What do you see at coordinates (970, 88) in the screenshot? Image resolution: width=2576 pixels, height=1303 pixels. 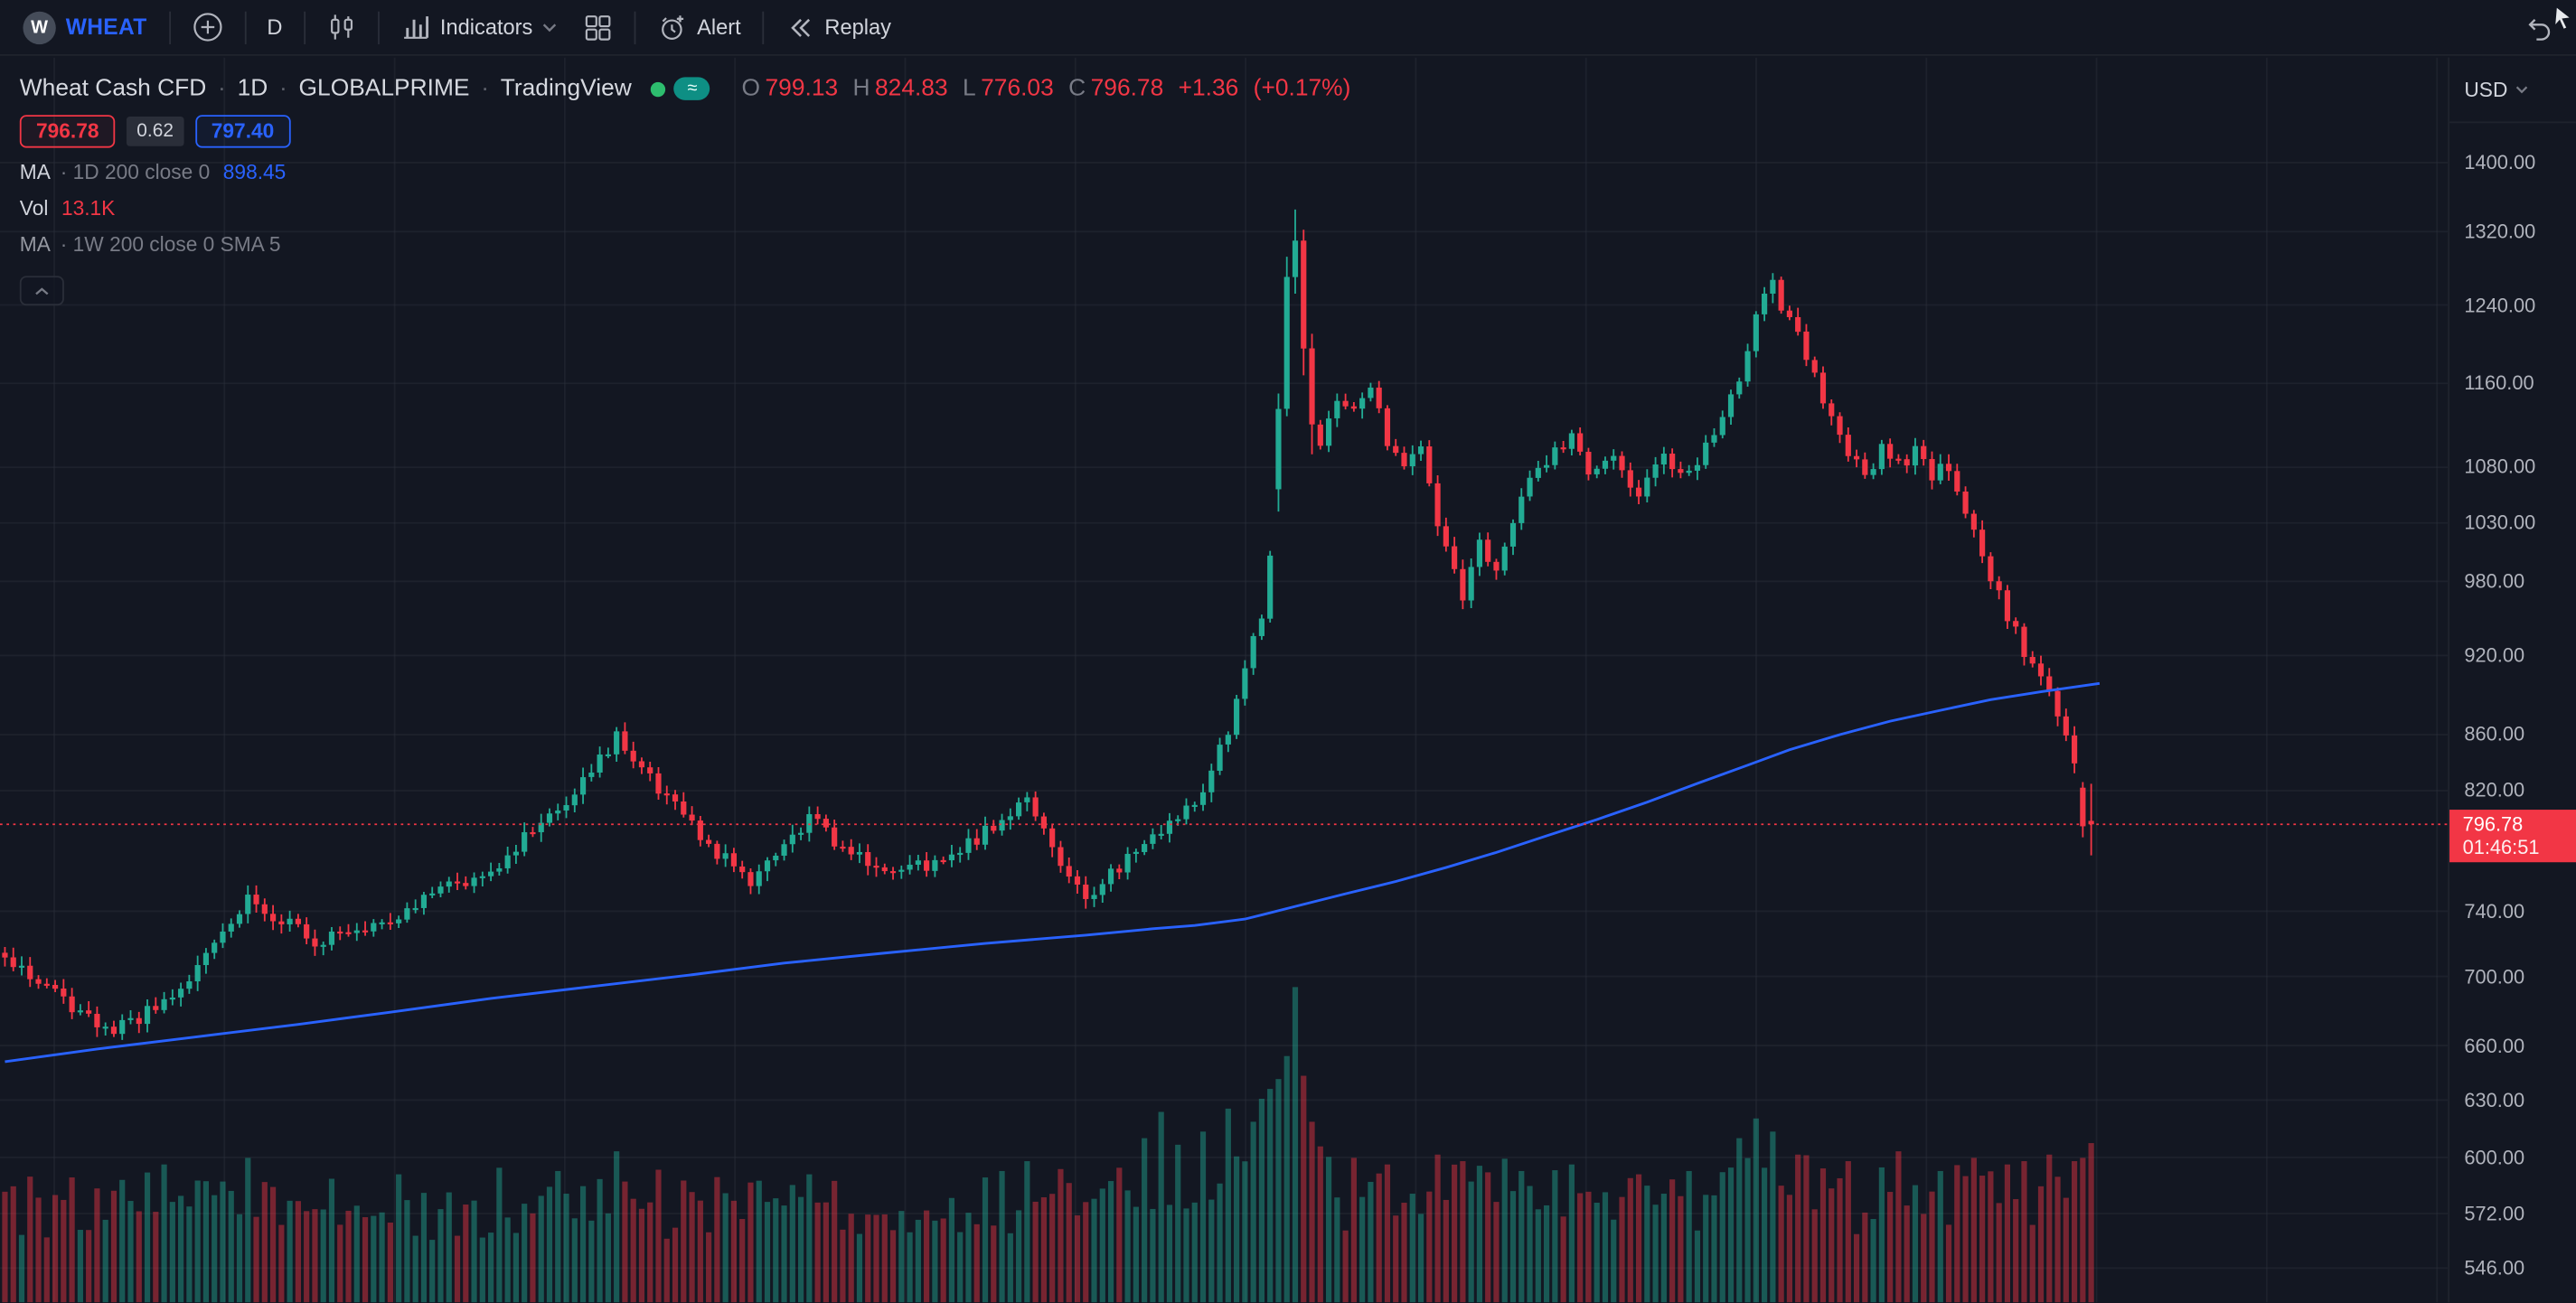 I see `low-label: L` at bounding box center [970, 88].